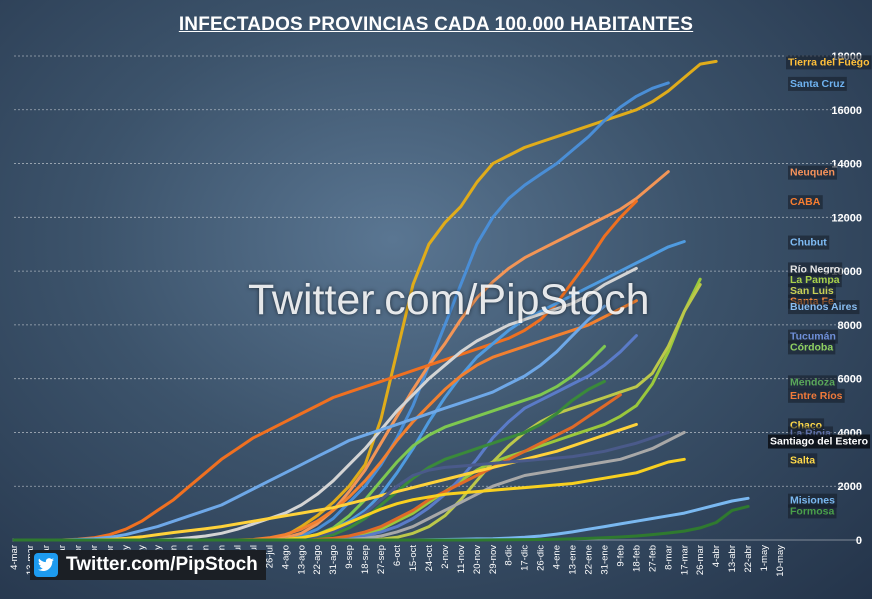 This screenshot has height=599, width=872. I want to click on x-tick-label: 9-sep, so click(349, 557).